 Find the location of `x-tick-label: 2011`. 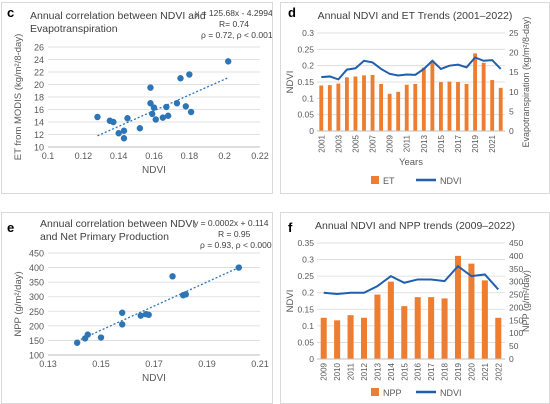

x-tick-label: 2011 is located at coordinates (351, 371).